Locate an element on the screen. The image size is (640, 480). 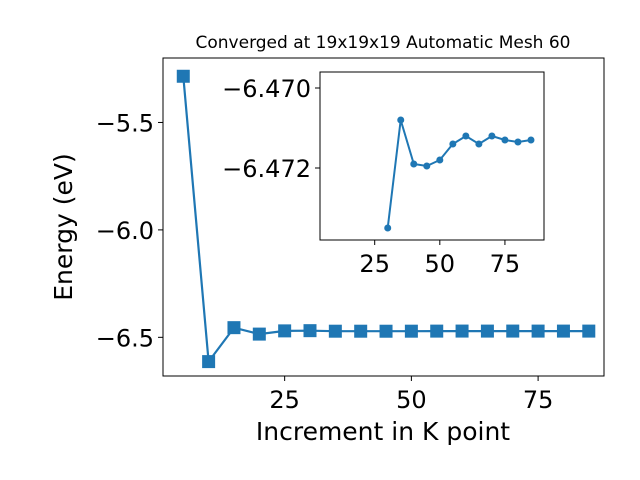
inset-x-tick-label: 75 is located at coordinates (505, 264).